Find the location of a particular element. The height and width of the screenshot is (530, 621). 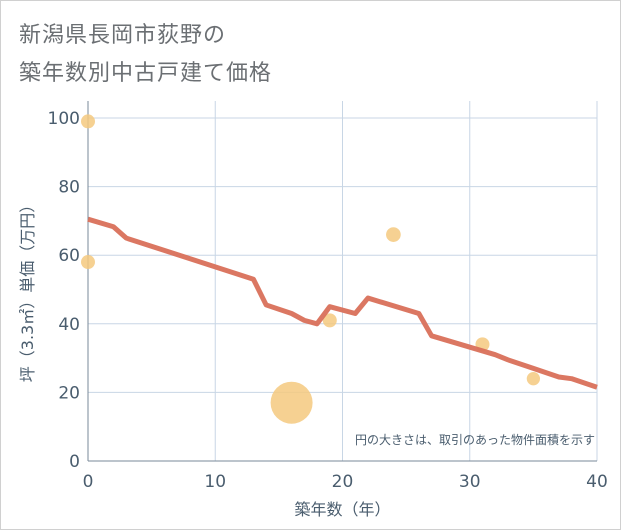

y-tick-label: 40 is located at coordinates (69, 325).